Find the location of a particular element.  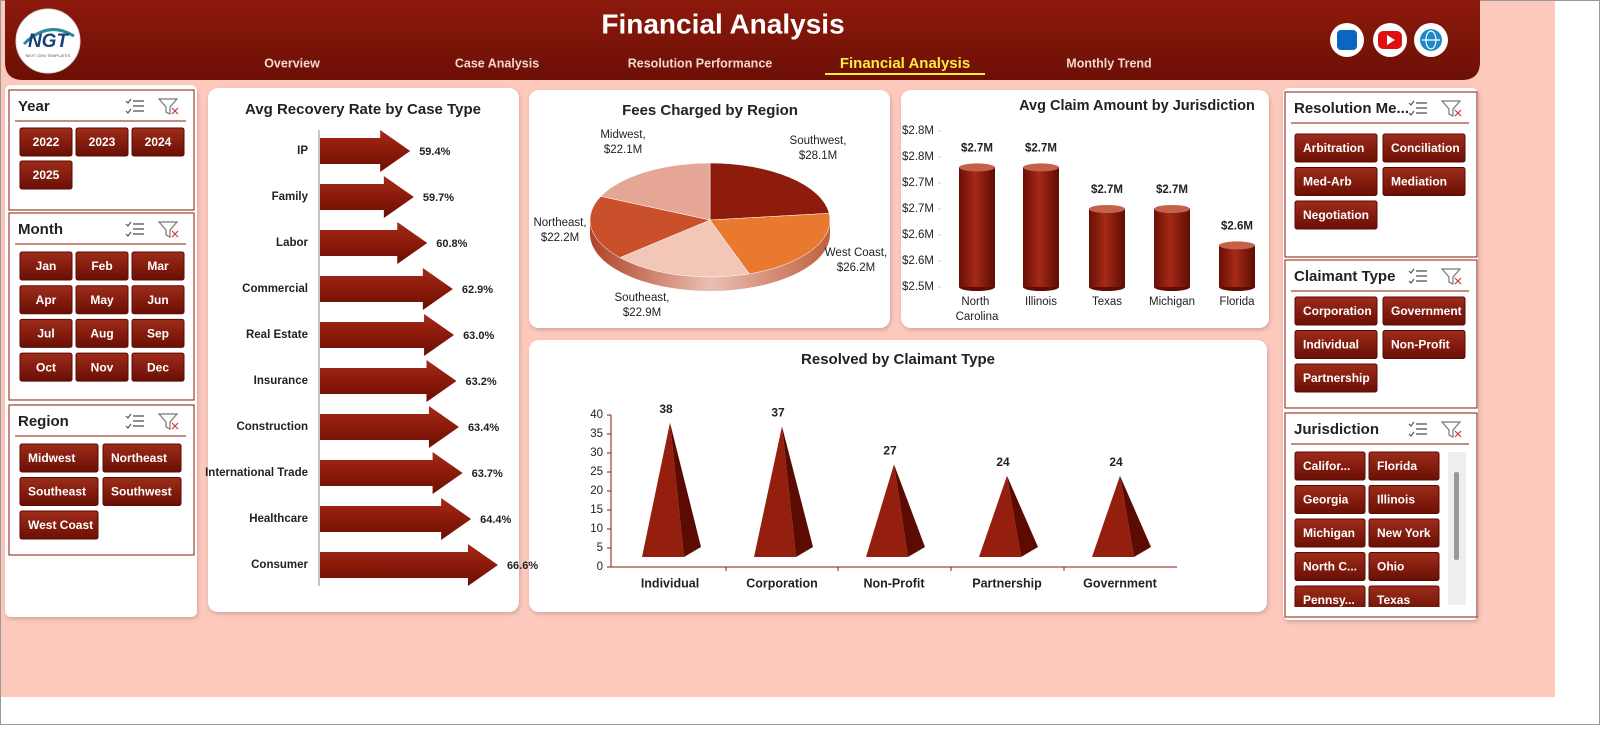

slicer-button-label: Georgia is located at coordinates (1326, 500).